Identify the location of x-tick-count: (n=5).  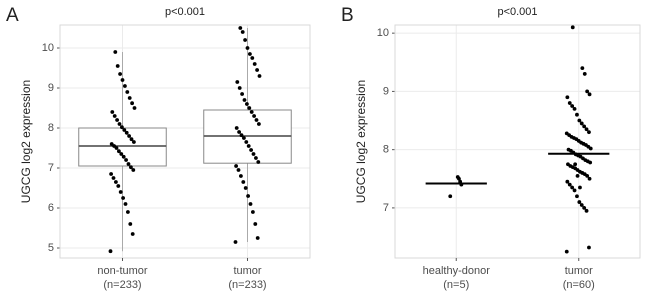
(456, 285).